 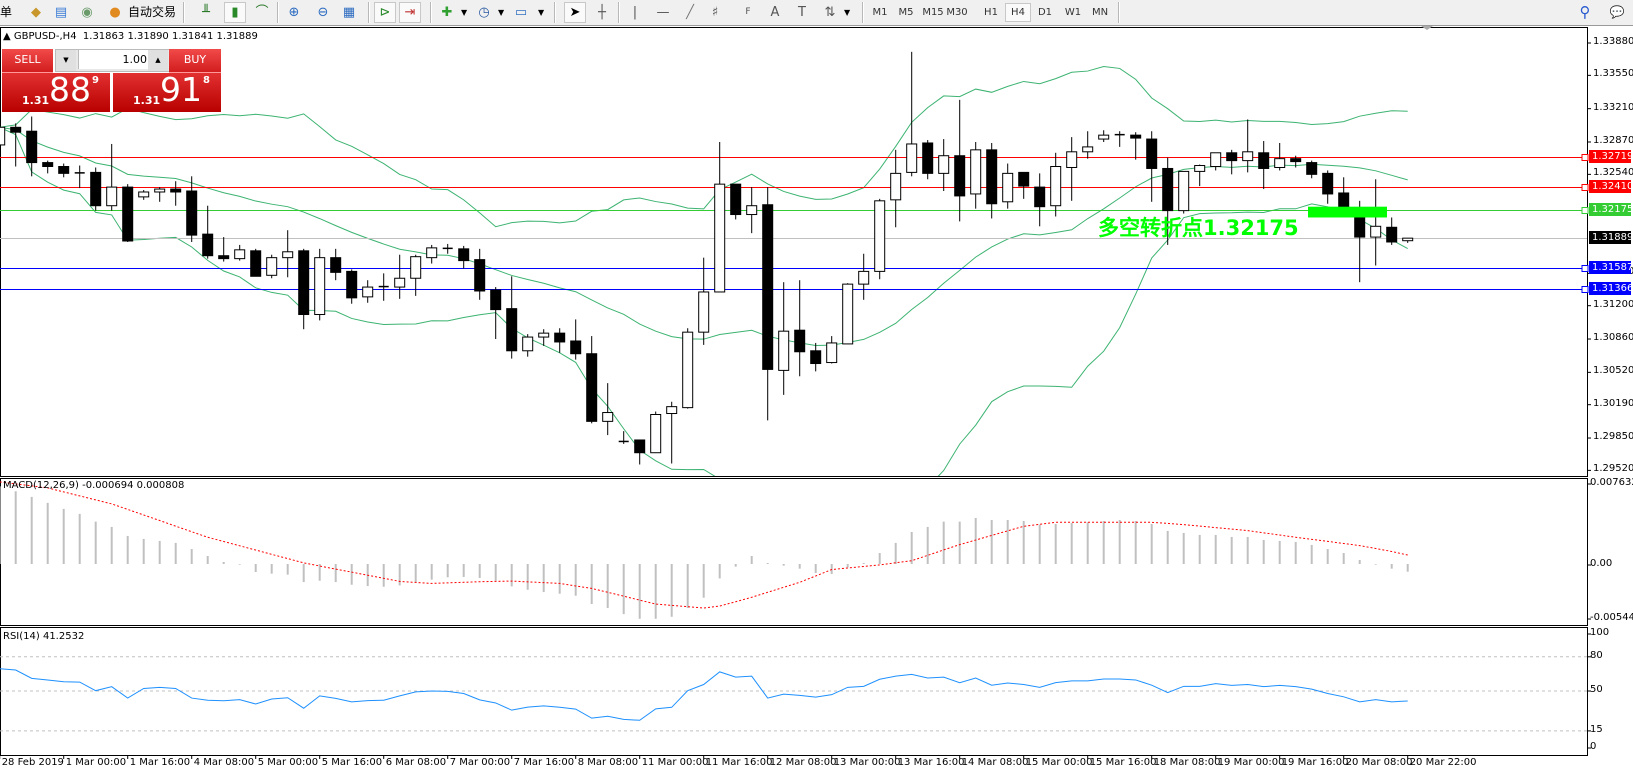 I want to click on buy-price-box: 1.31 91 8, so click(x=167, y=91).